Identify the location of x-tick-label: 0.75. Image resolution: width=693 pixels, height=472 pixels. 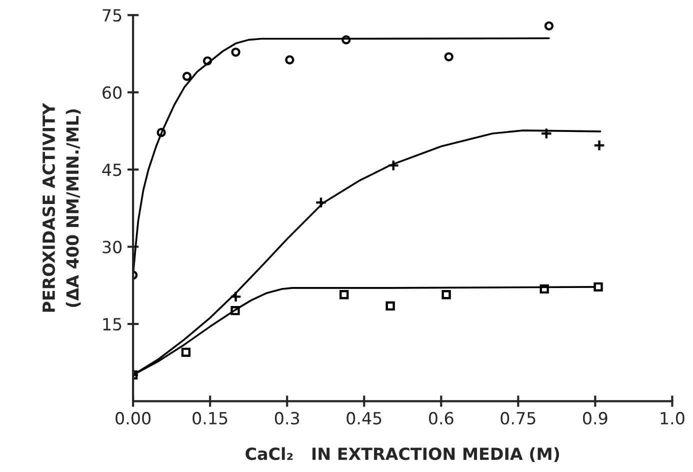
(518, 418).